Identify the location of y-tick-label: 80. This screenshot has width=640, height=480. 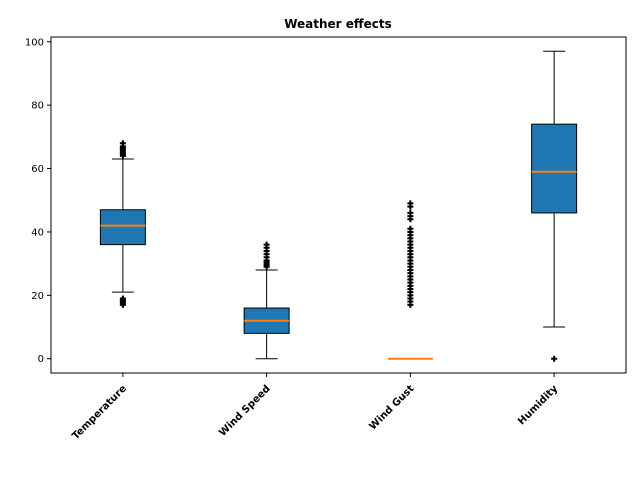
(37, 106).